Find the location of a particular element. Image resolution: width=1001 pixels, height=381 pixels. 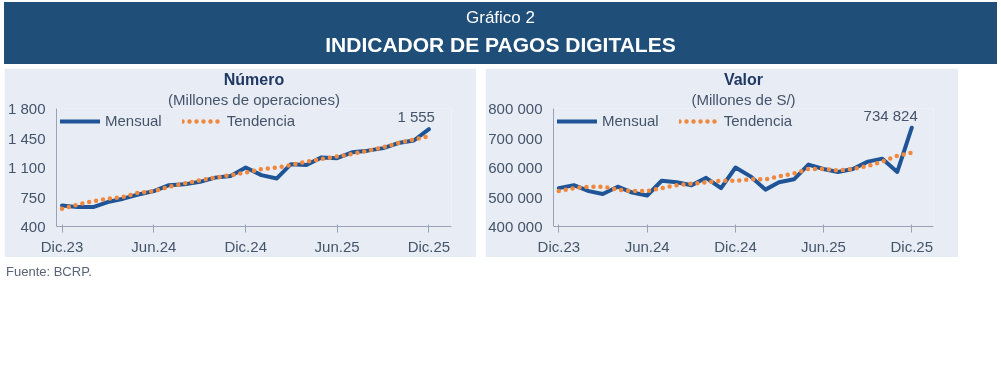

chart-title: Valor is located at coordinates (743, 79).